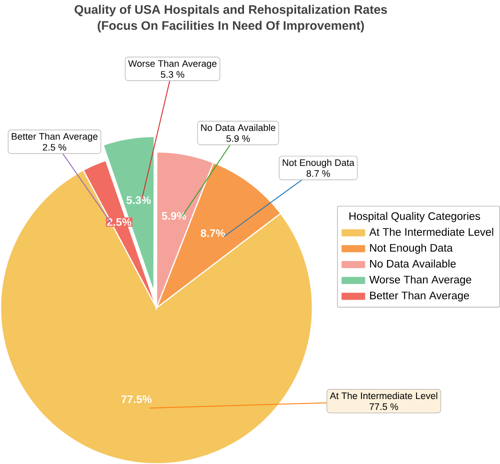 This screenshot has height=464, width=500. What do you see at coordinates (231, 26) in the screenshot?
I see `chart-subtitle: (Focus On Facilities In Need Of Improvement)` at bounding box center [231, 26].